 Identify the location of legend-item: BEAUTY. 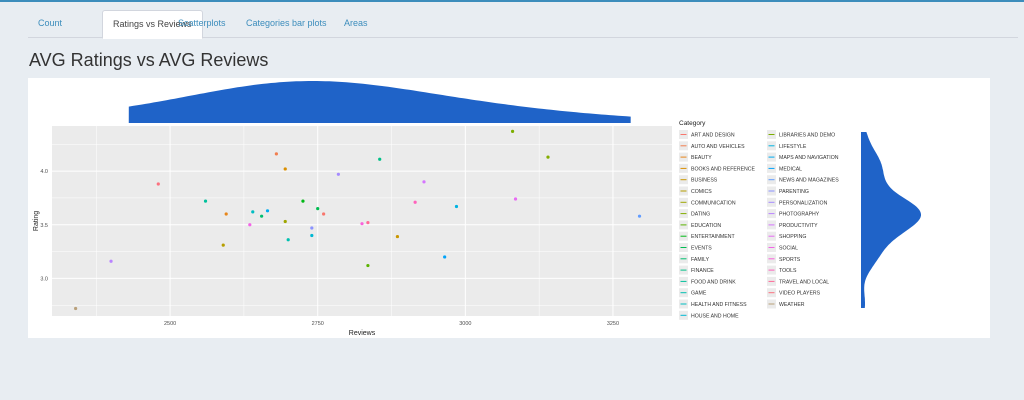
(695, 157).